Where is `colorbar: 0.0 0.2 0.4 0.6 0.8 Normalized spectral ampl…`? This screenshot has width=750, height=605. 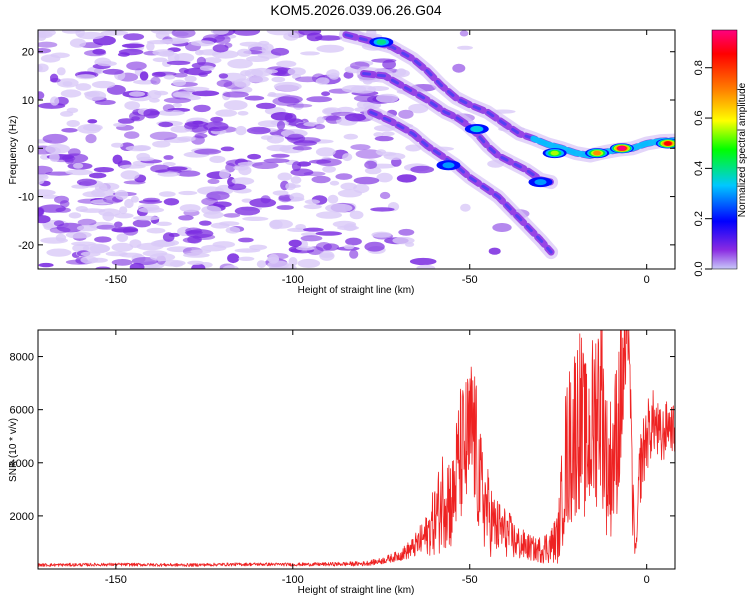
colorbar: 0.0 0.2 0.4 0.6 0.8 Normalized spectral ampl… is located at coordinates (720, 153).